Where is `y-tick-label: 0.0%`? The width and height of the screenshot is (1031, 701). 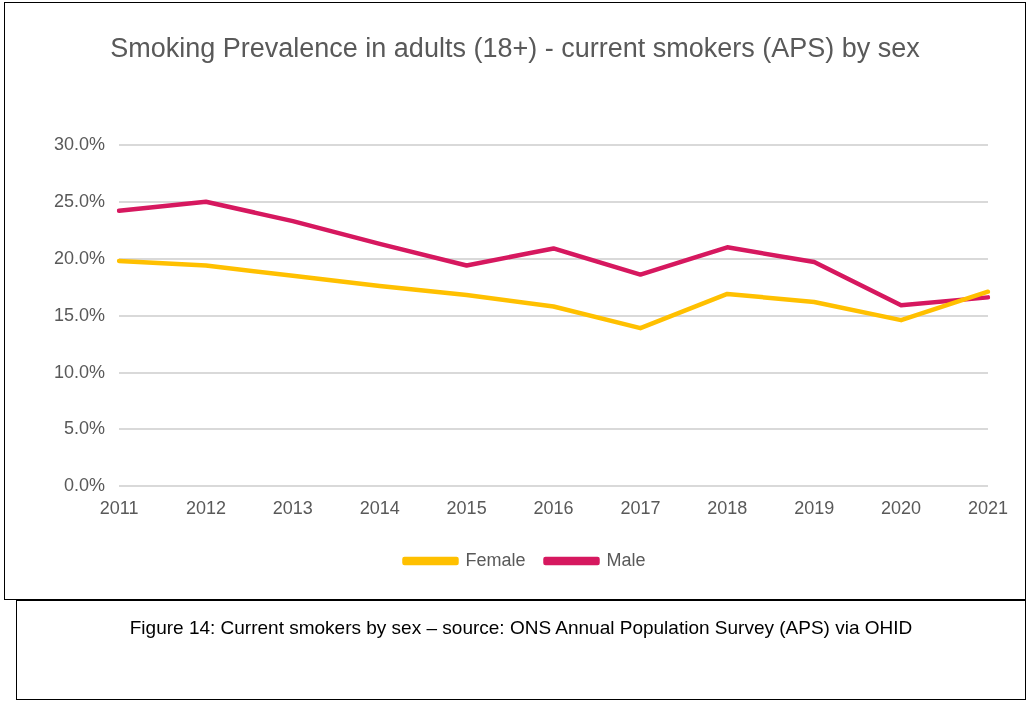 y-tick-label: 0.0% is located at coordinates (85, 485).